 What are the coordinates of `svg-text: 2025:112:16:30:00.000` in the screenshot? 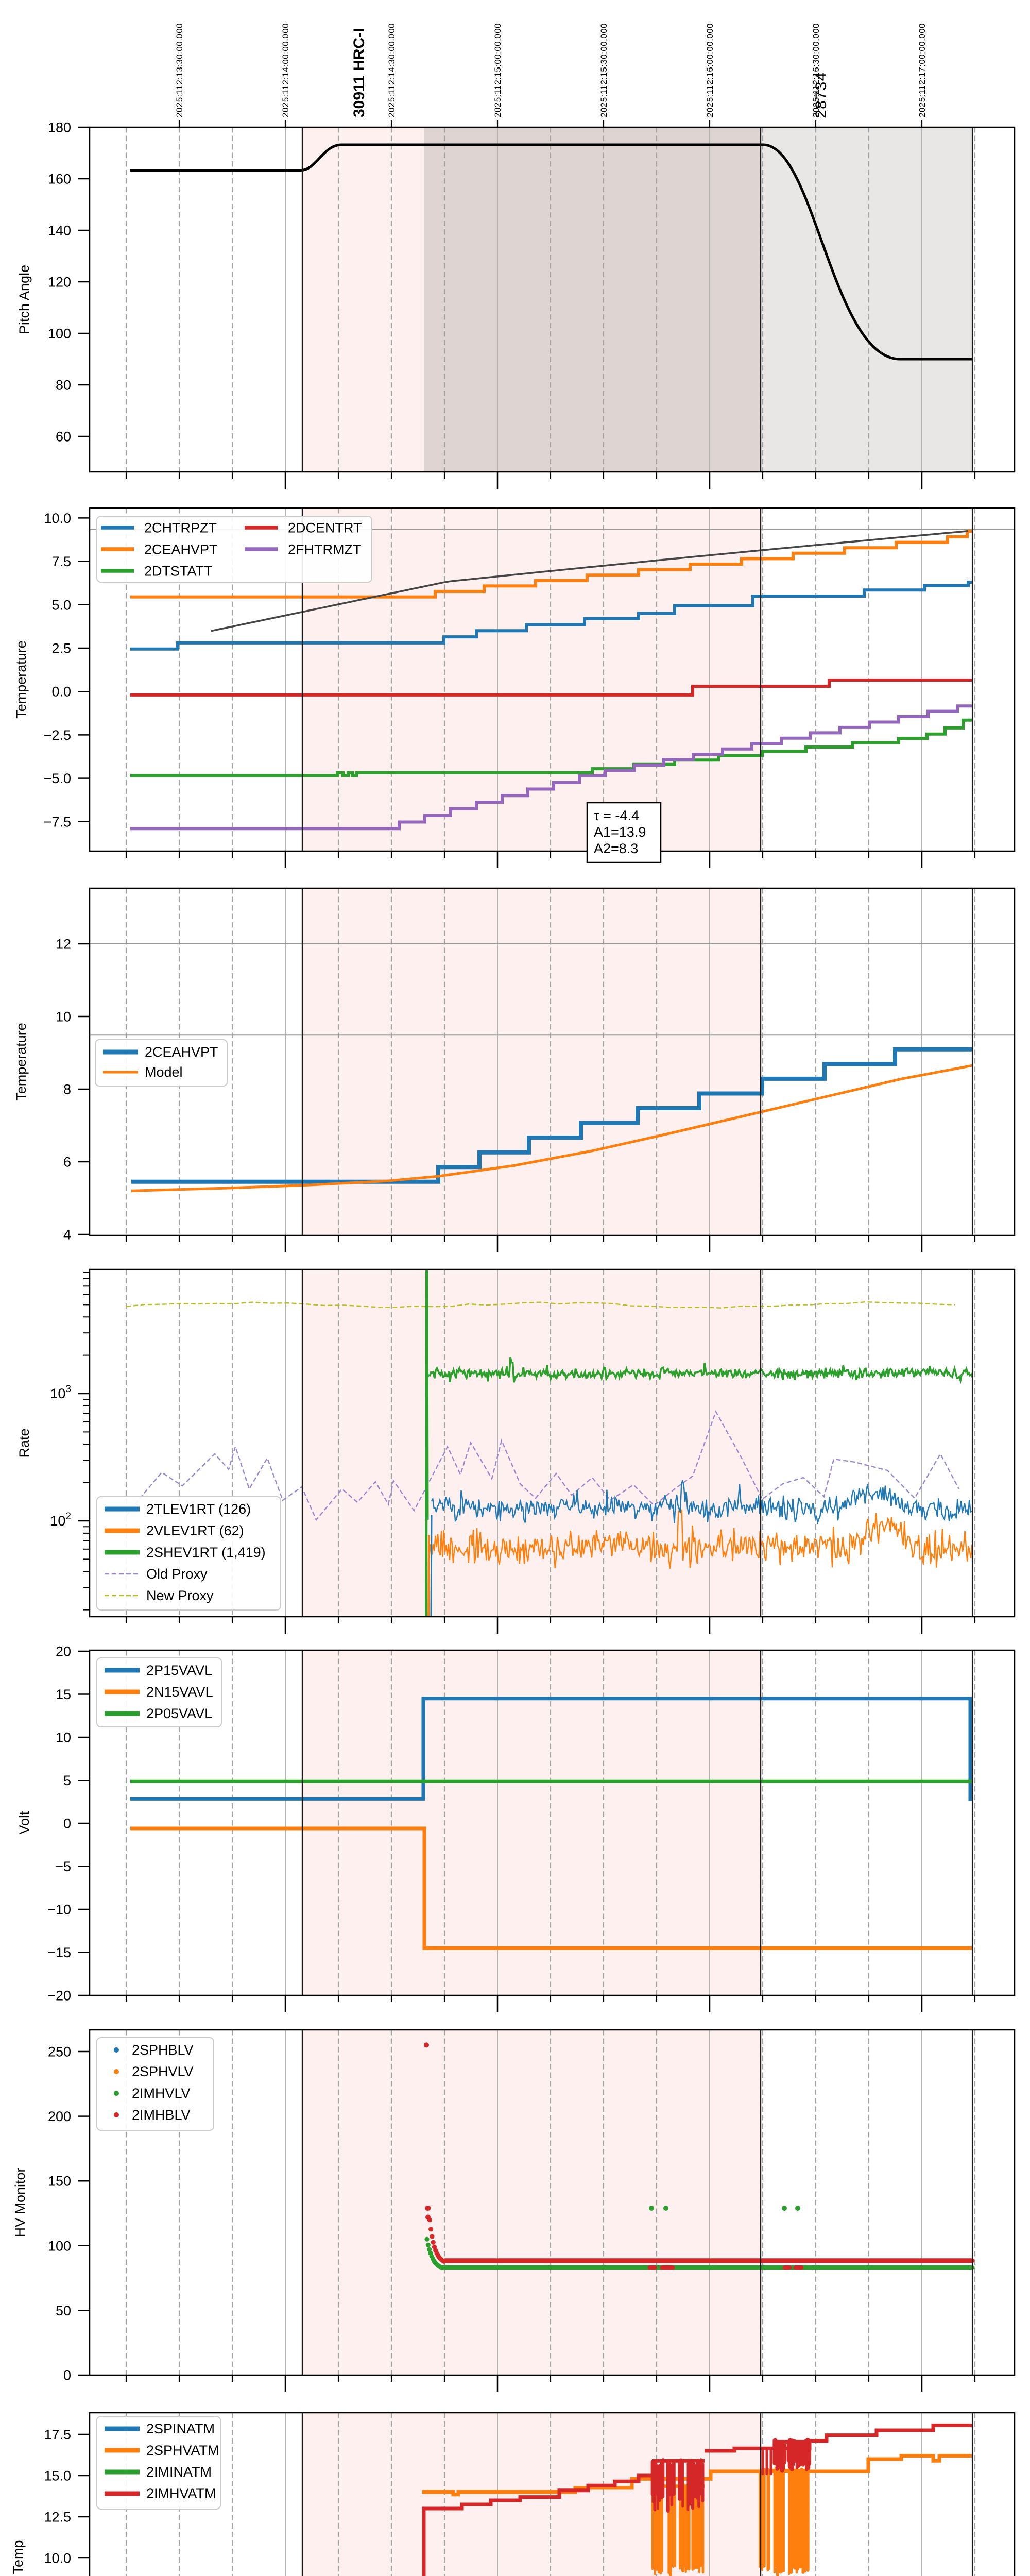 It's located at (816, 70).